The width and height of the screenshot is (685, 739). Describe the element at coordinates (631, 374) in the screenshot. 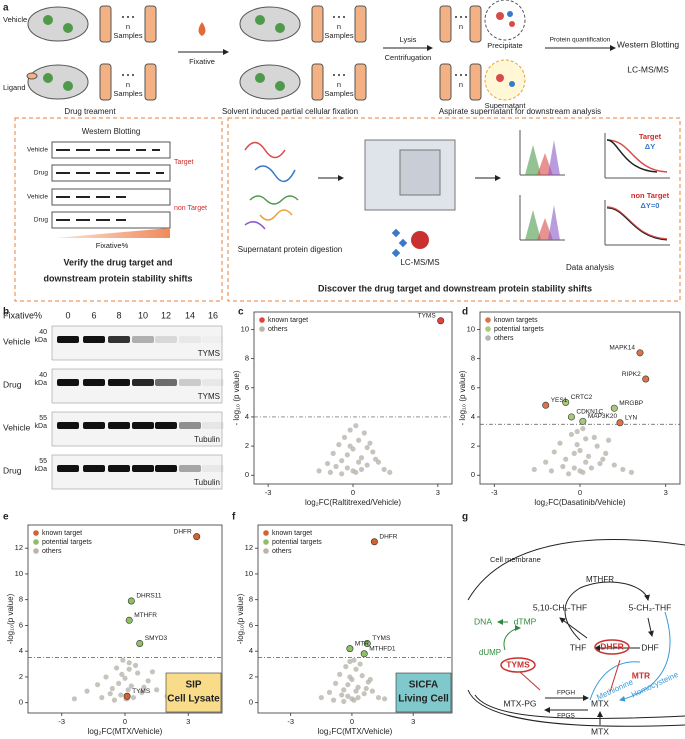

I see `point-label: RIPK2` at that location.